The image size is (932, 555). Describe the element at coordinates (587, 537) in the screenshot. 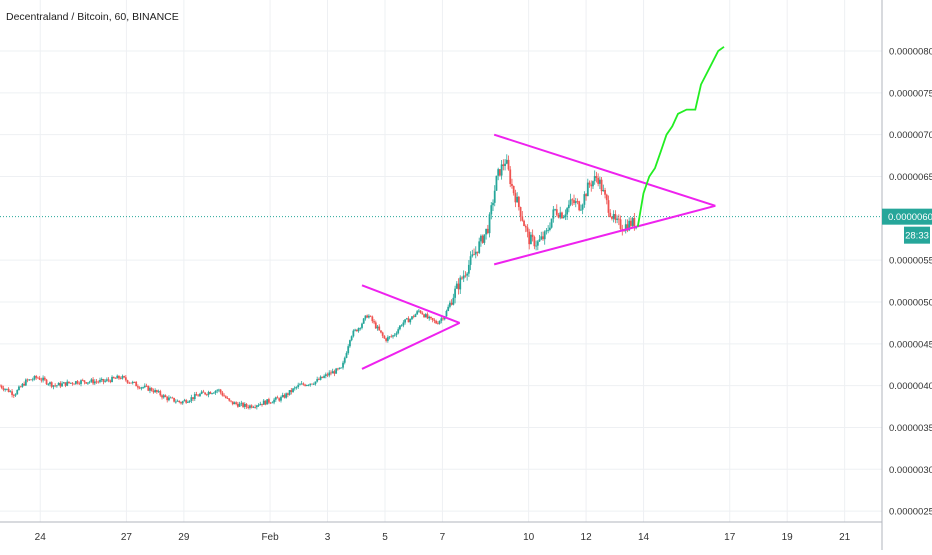

I see `x-tick-label: 12` at that location.